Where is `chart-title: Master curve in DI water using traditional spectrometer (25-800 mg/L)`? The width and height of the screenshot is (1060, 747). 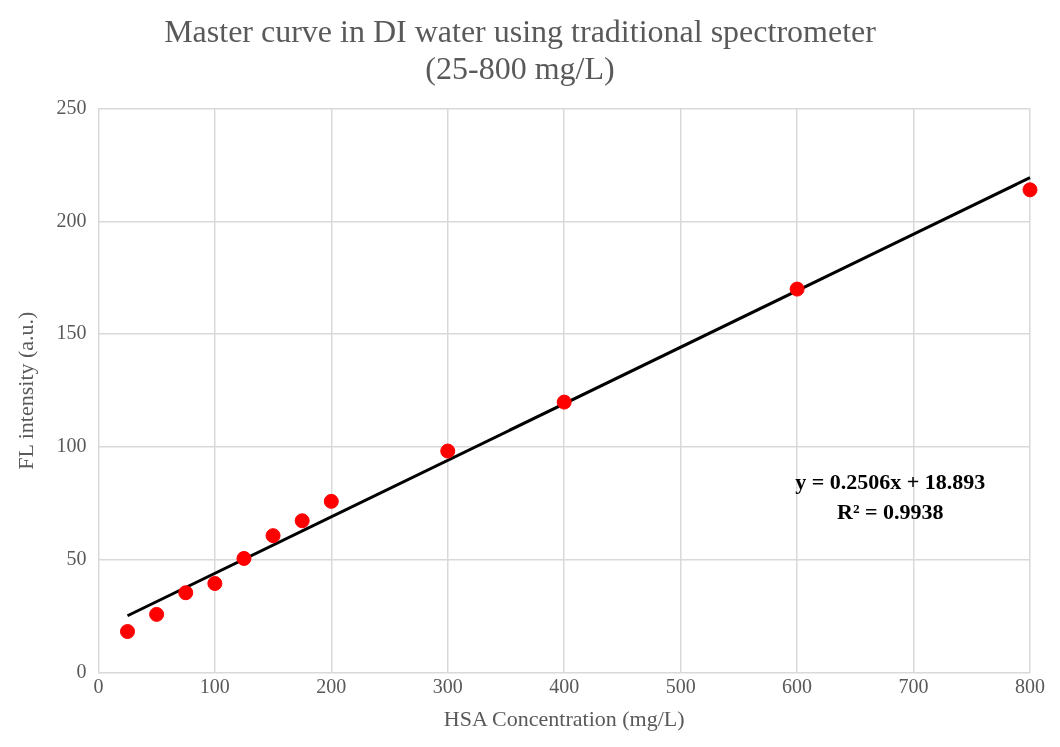 chart-title: Master curve in DI water using traditional spectrometer (25-800 mg/L) is located at coordinates (520, 49).